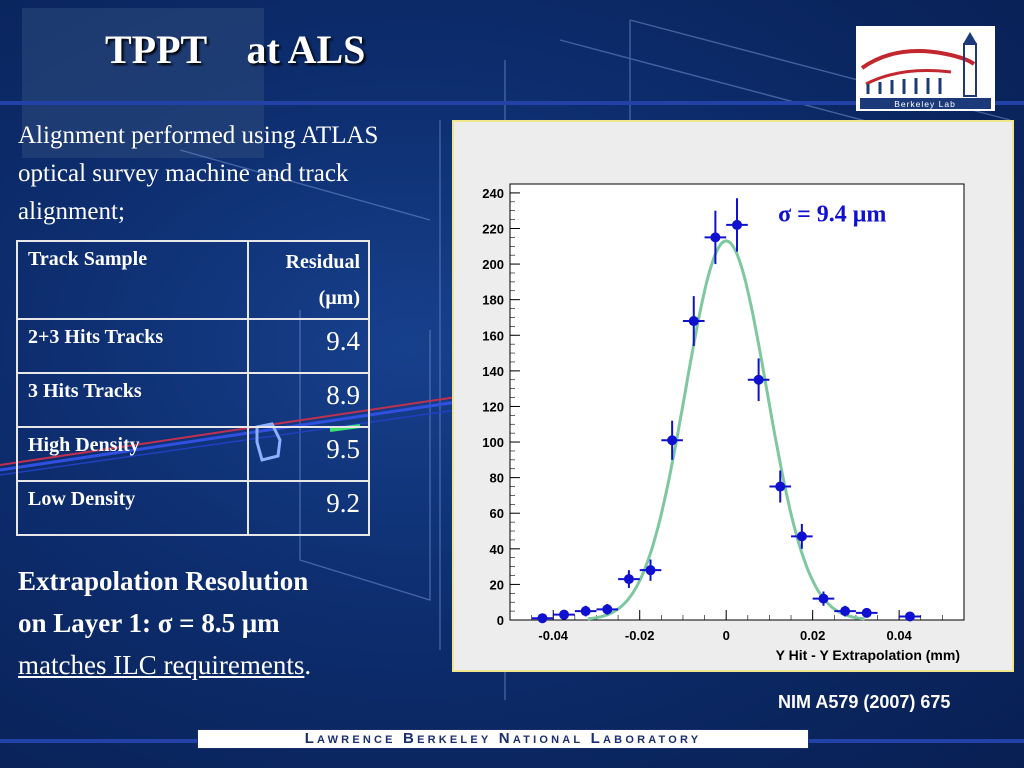 The height and width of the screenshot is (768, 1024). I want to click on extrapolation-line1: Extrapolation Resolution, so click(163, 581).